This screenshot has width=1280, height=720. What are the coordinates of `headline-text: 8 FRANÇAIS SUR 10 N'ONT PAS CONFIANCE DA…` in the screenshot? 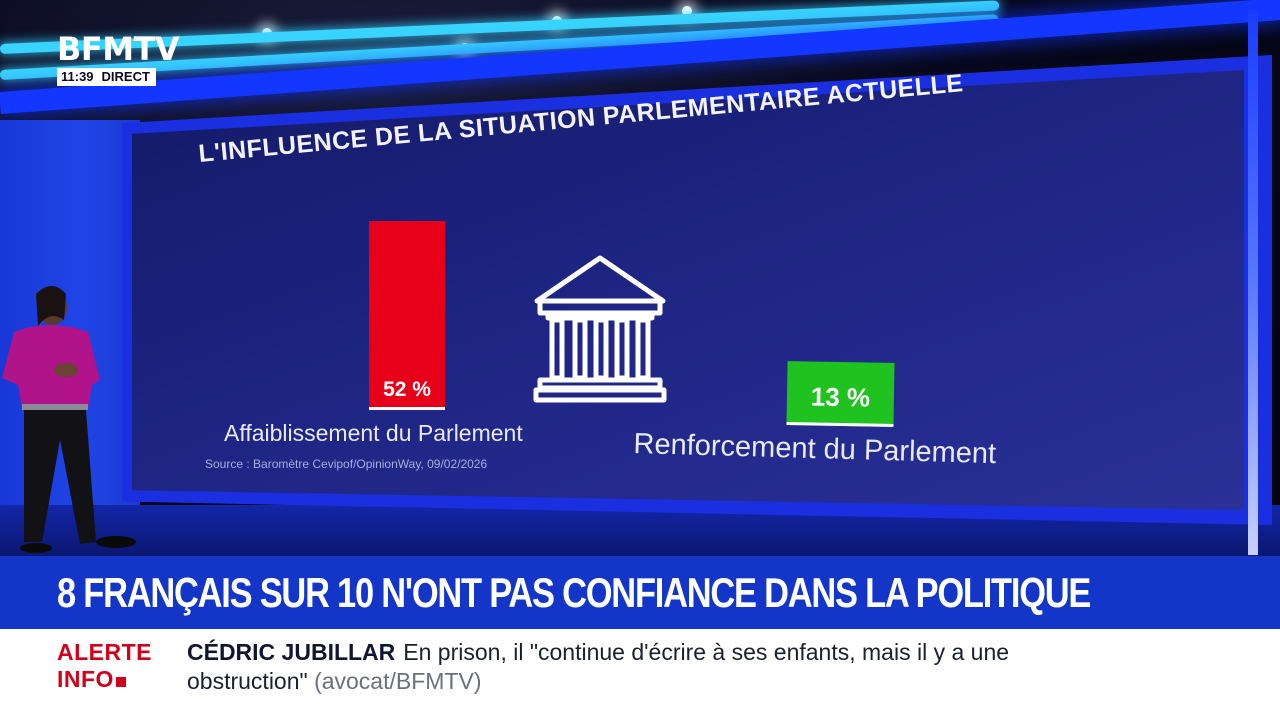 It's located at (574, 592).